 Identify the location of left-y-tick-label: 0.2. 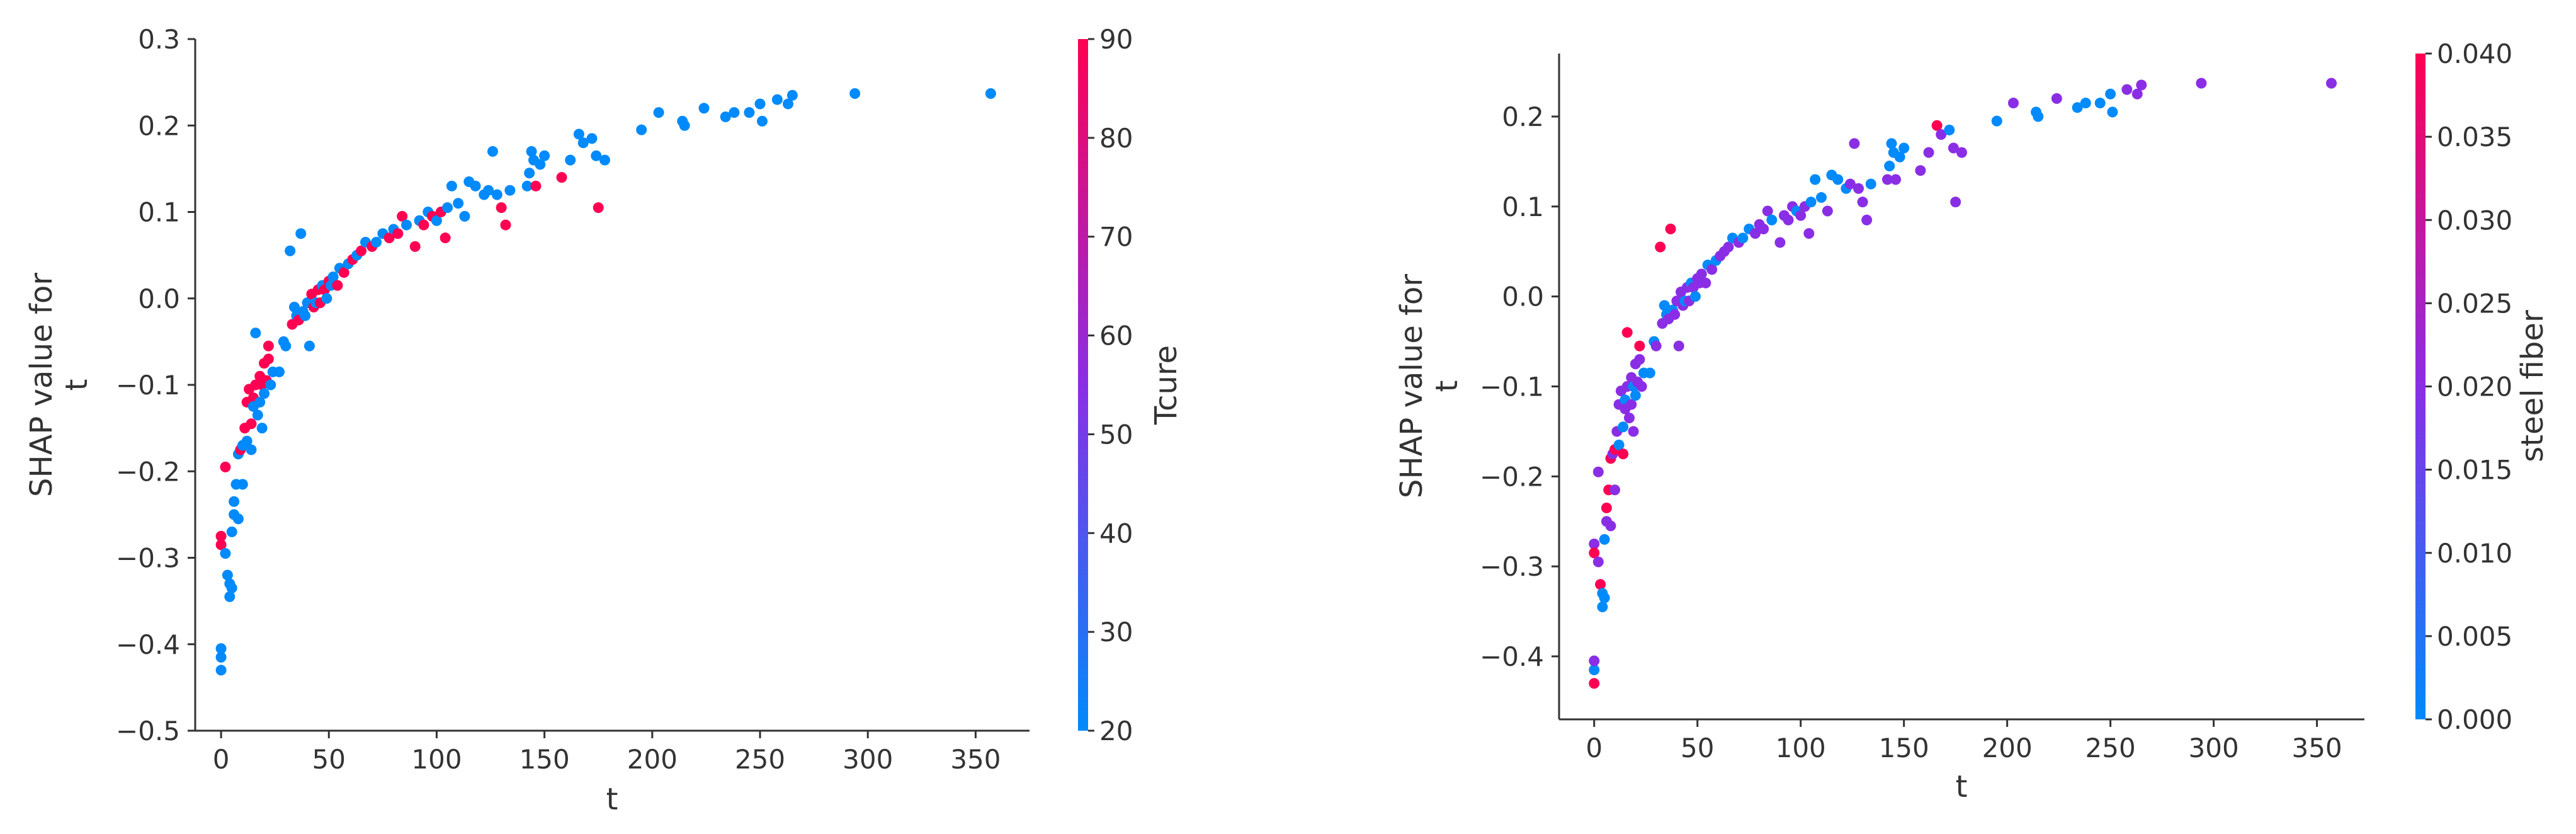
(159, 125).